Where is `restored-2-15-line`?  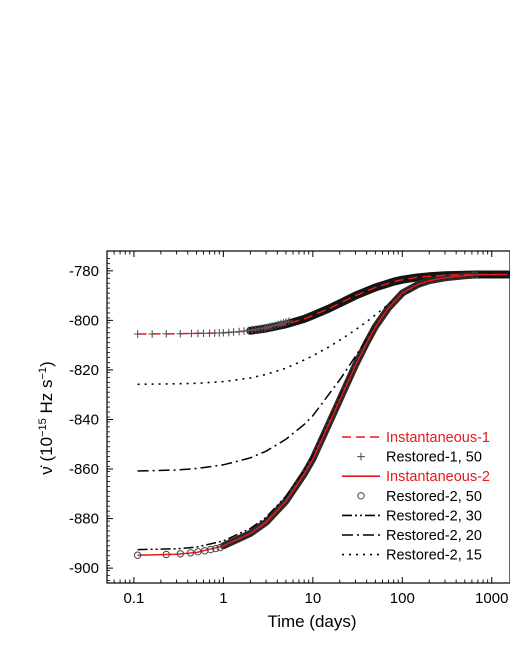 restored-2-15-line is located at coordinates (322, 329).